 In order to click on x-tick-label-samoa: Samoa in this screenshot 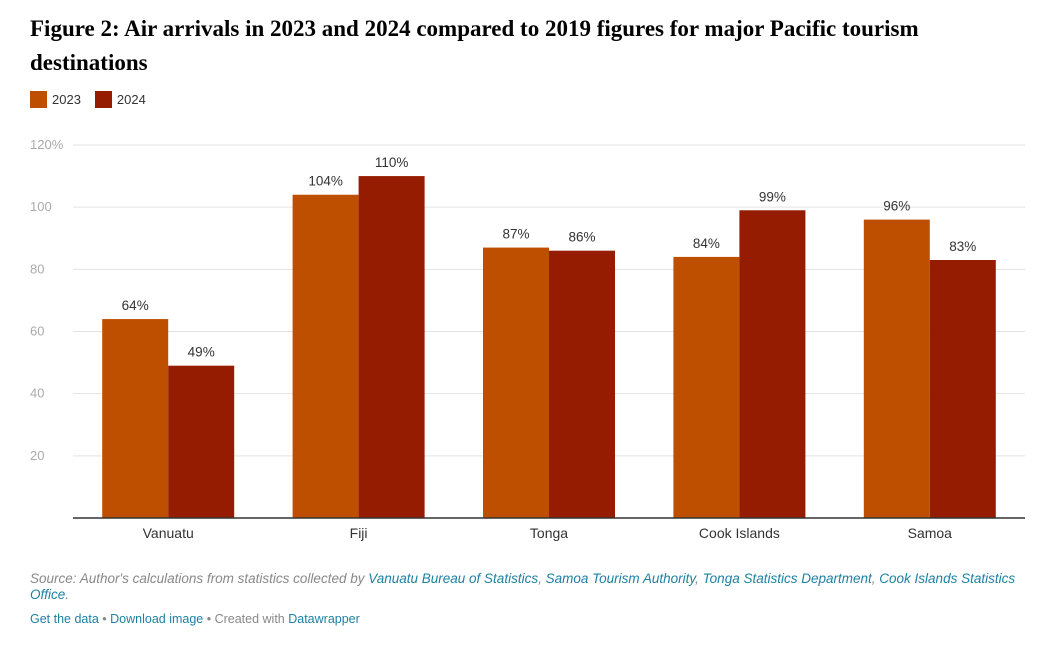, I will do `click(930, 533)`.